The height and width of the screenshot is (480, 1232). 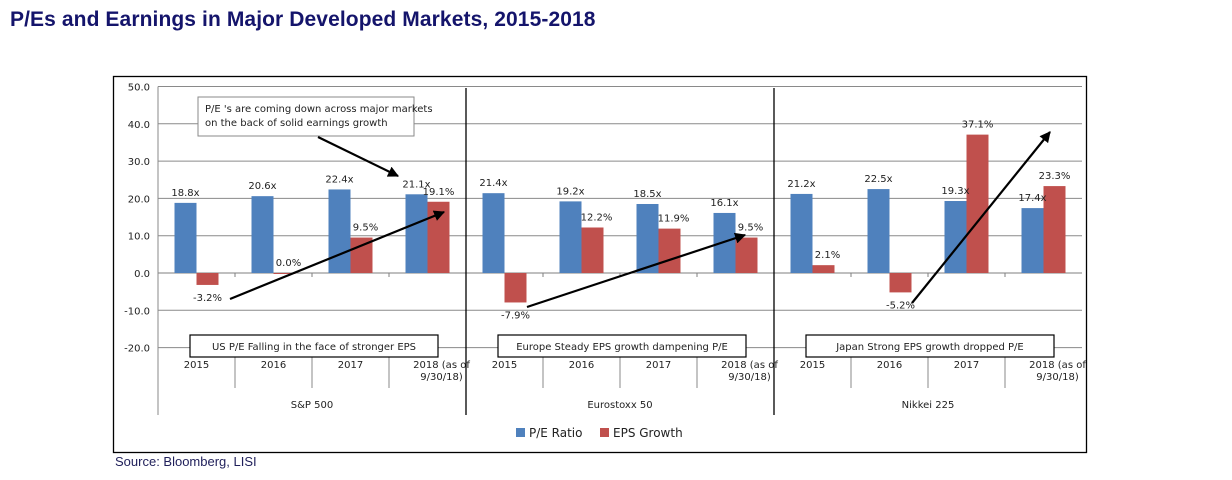 What do you see at coordinates (439, 192) in the screenshot?
I see `label-eps-growth: 19.1%` at bounding box center [439, 192].